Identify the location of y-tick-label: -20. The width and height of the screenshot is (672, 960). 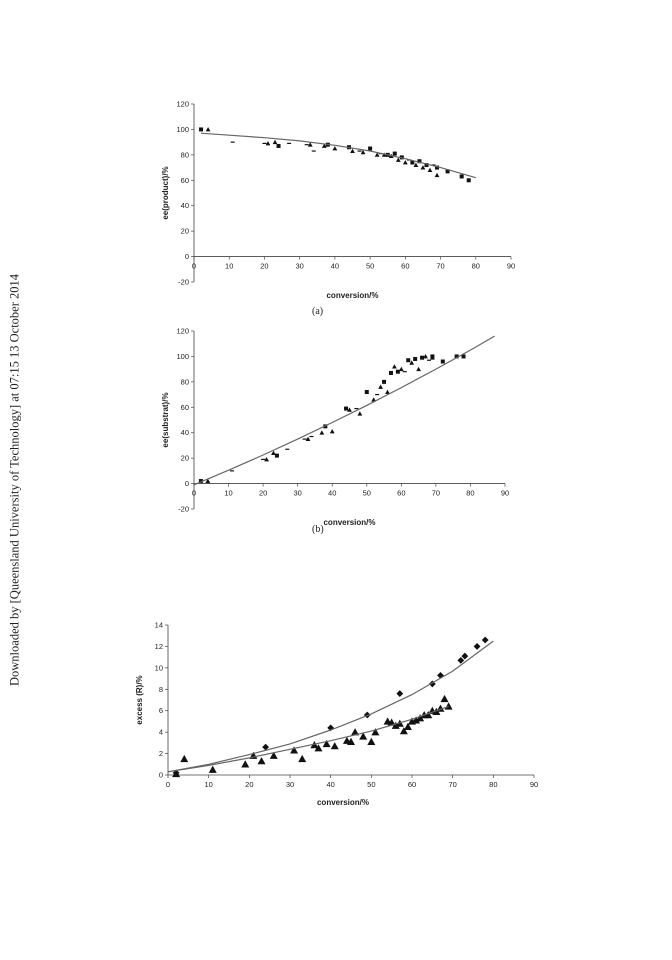
(183, 282).